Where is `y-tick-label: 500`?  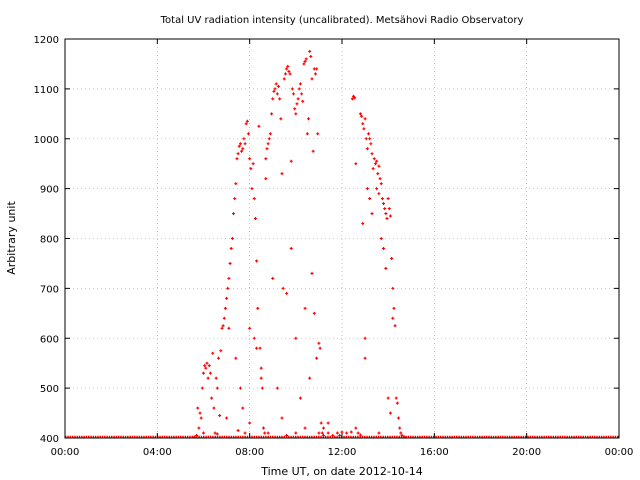
y-tick-label: 500 is located at coordinates (49, 389).